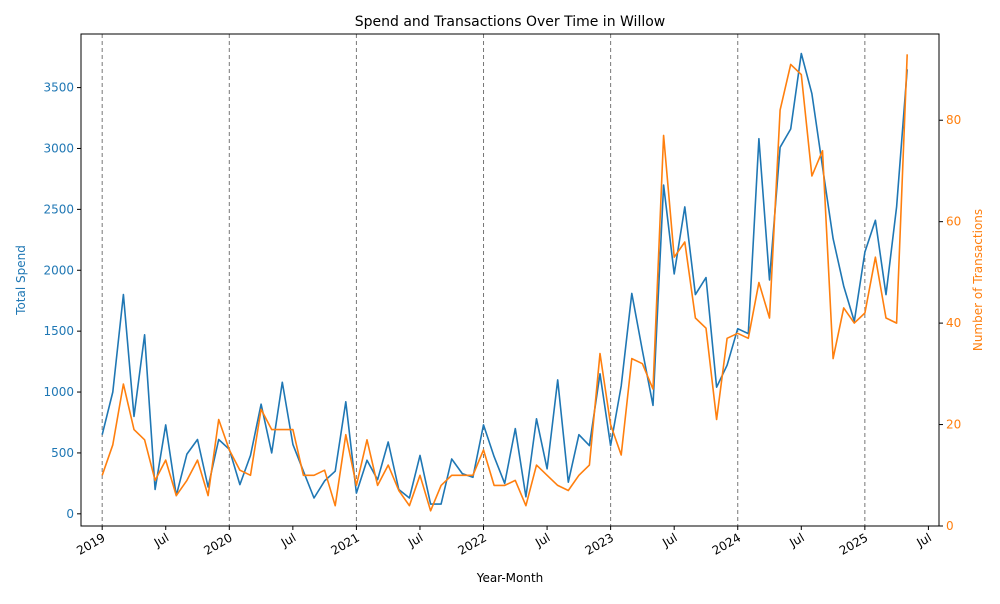 This screenshot has height=604, width=1000. What do you see at coordinates (953, 222) in the screenshot?
I see `y-right-tick-label: 60` at bounding box center [953, 222].